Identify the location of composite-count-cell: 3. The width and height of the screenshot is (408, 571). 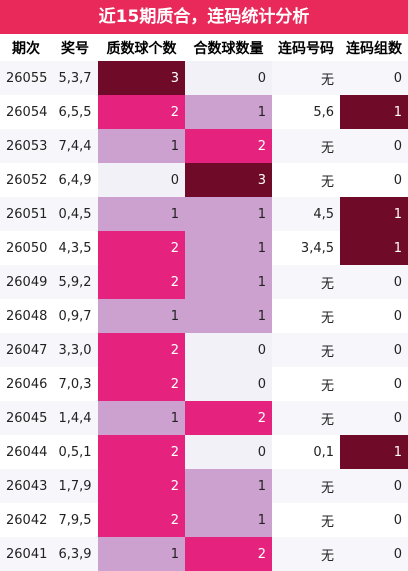
(228, 180).